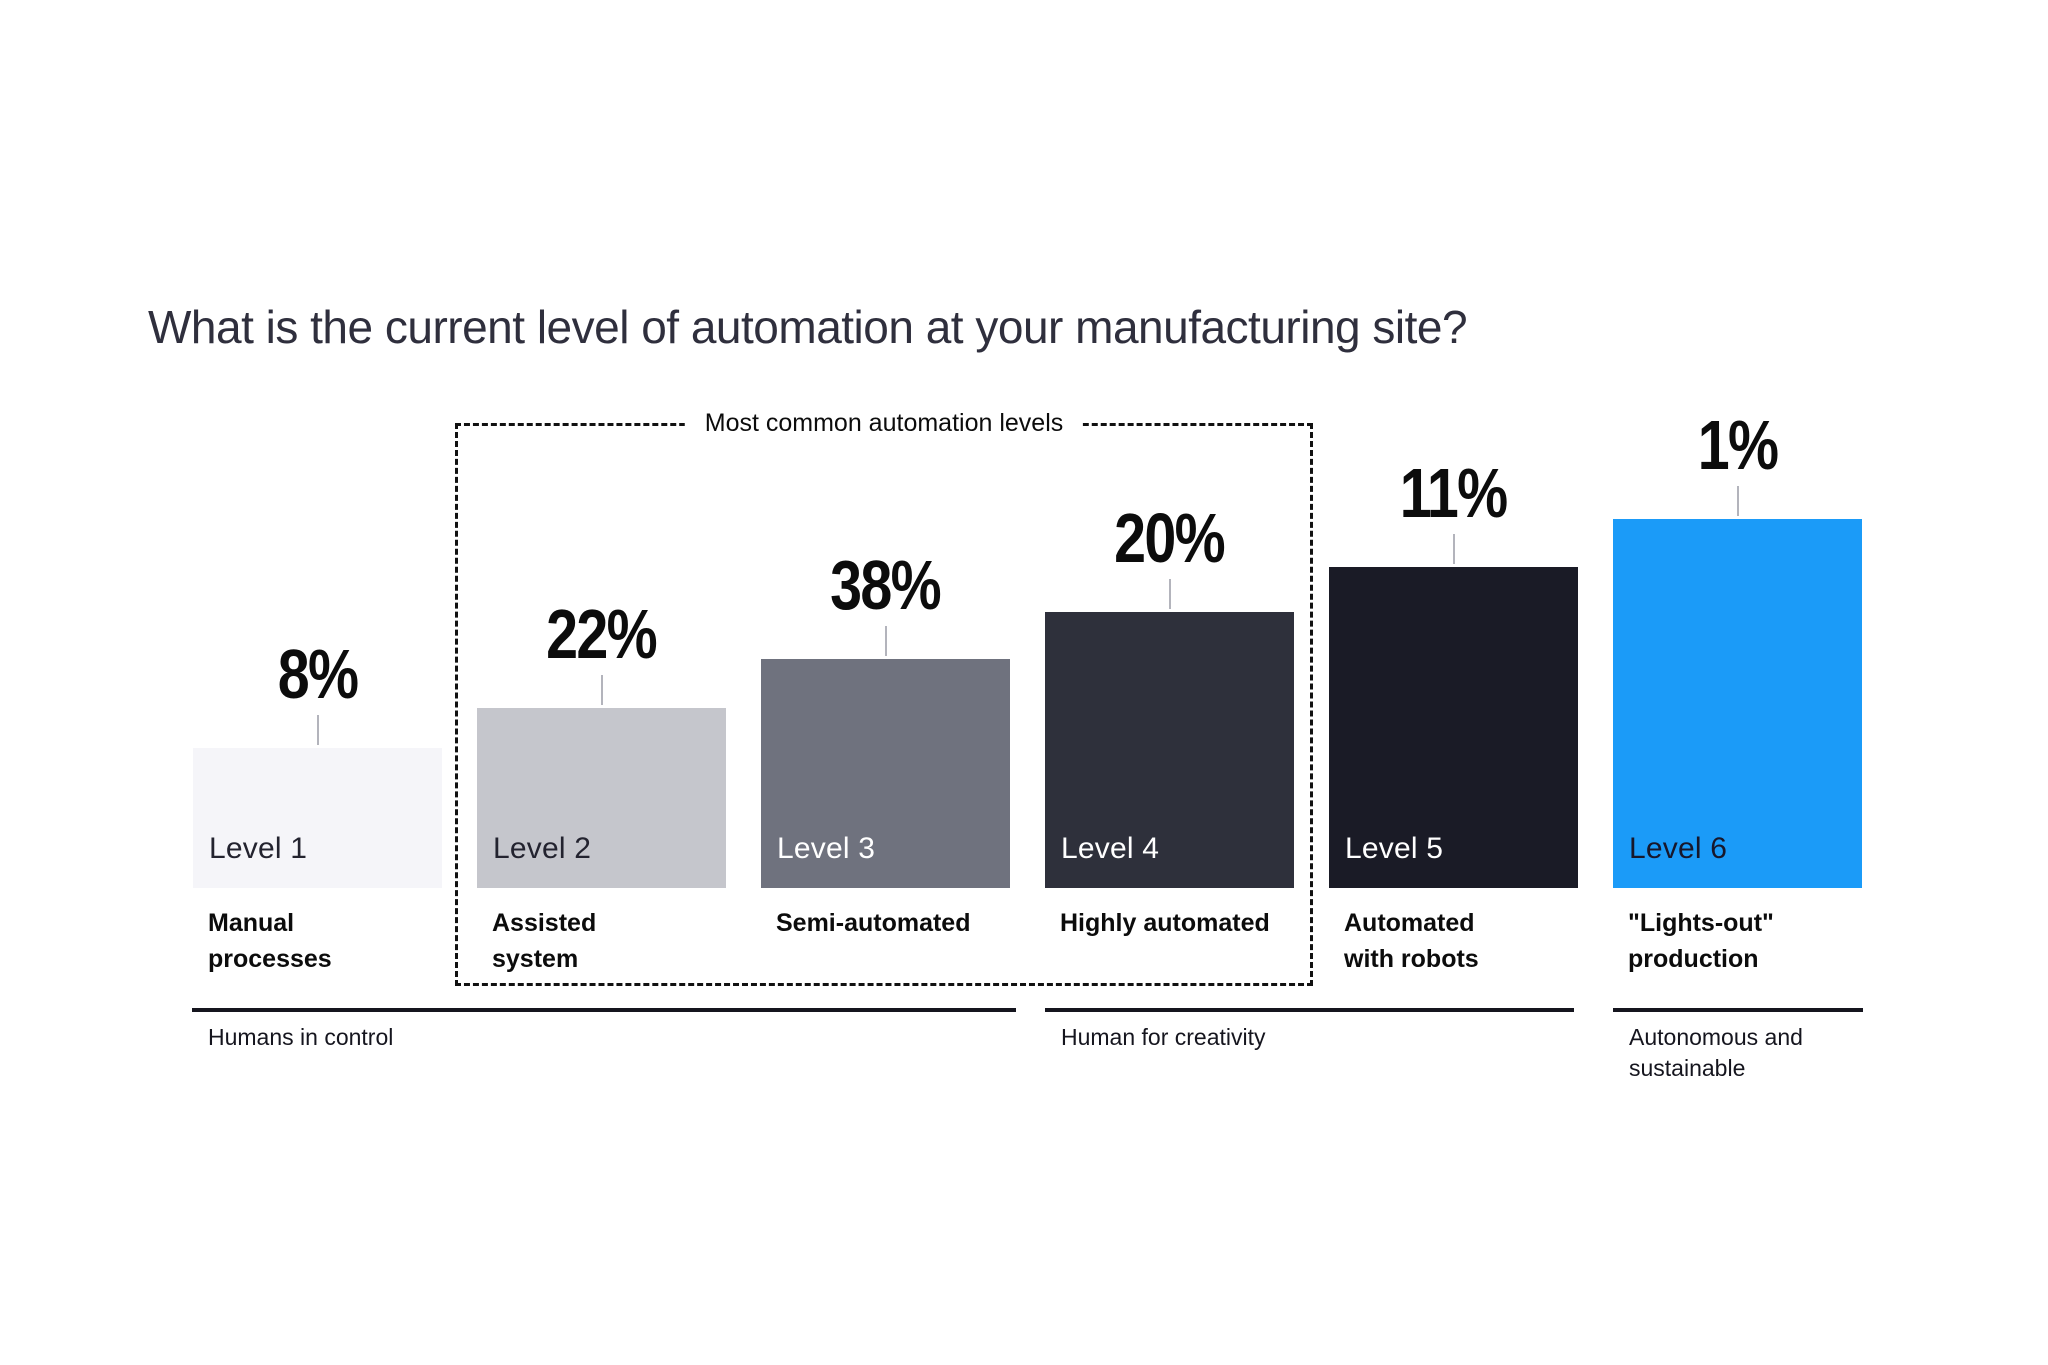  I want to click on bar-column-level-6: 1% Level 6 "Lights-out" production, so click(1737, 691).